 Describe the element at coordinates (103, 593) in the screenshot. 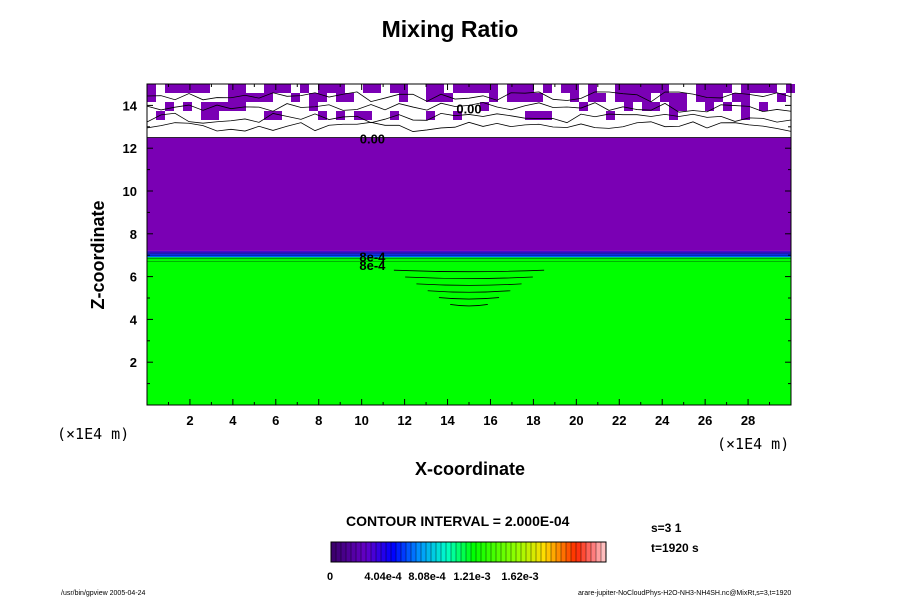

I see `footer-left: /usr/bin/gpview 2005-04-24` at that location.